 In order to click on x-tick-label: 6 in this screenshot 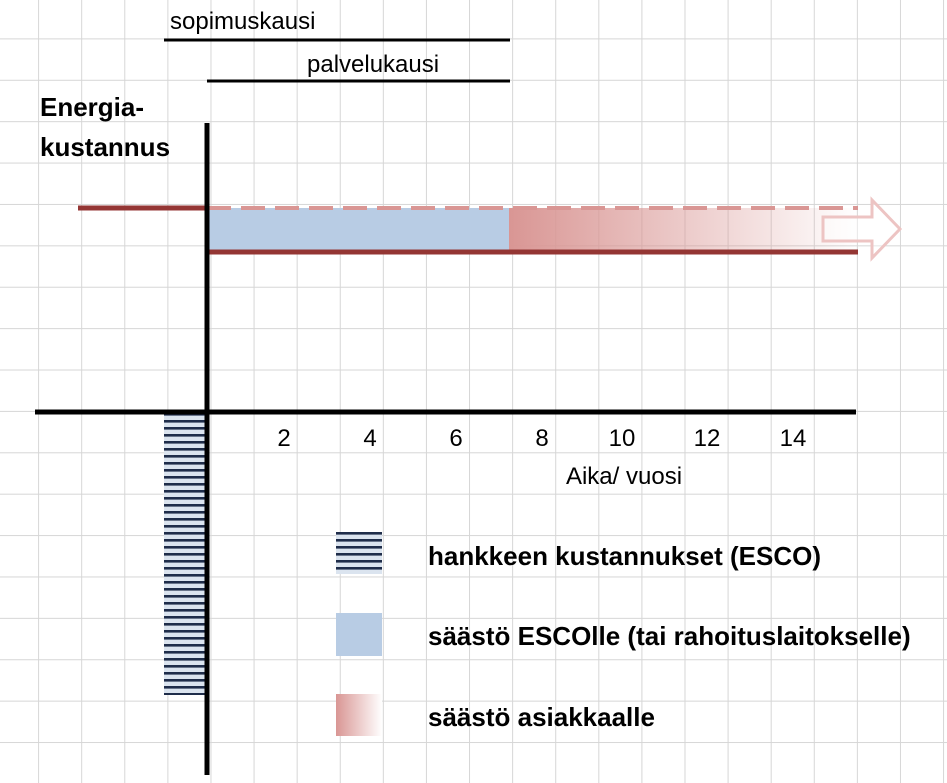, I will do `click(455, 438)`.